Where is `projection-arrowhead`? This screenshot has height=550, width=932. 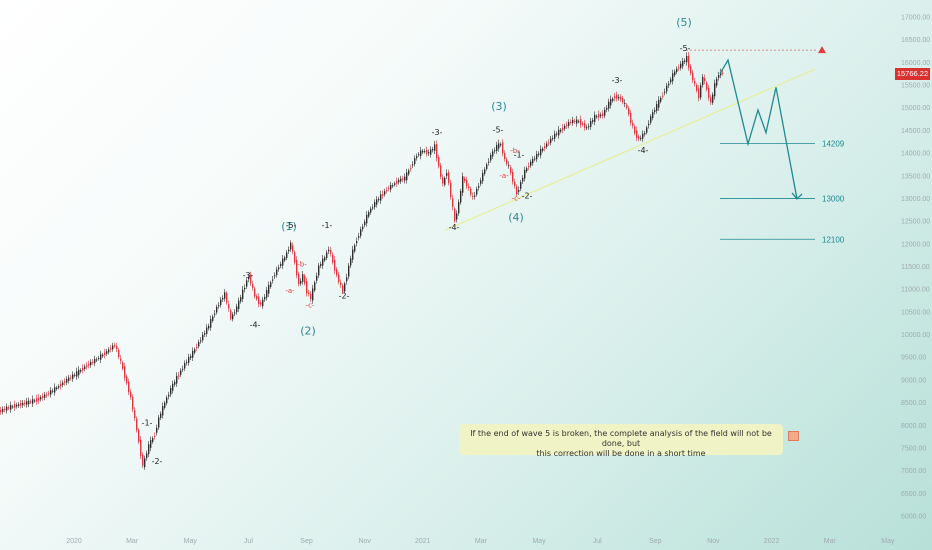 projection-arrowhead is located at coordinates (797, 196).